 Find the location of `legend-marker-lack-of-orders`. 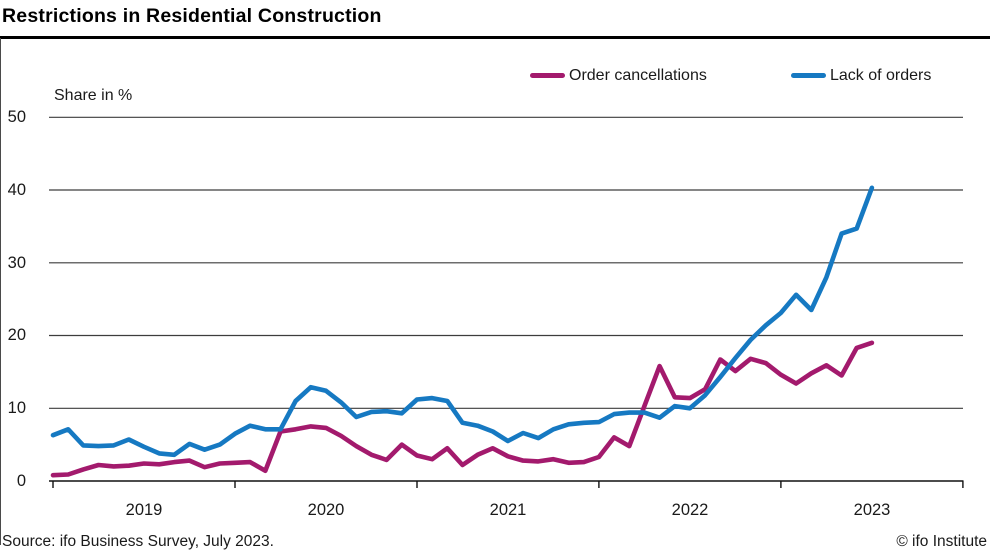

legend-marker-lack-of-orders is located at coordinates (808, 75).